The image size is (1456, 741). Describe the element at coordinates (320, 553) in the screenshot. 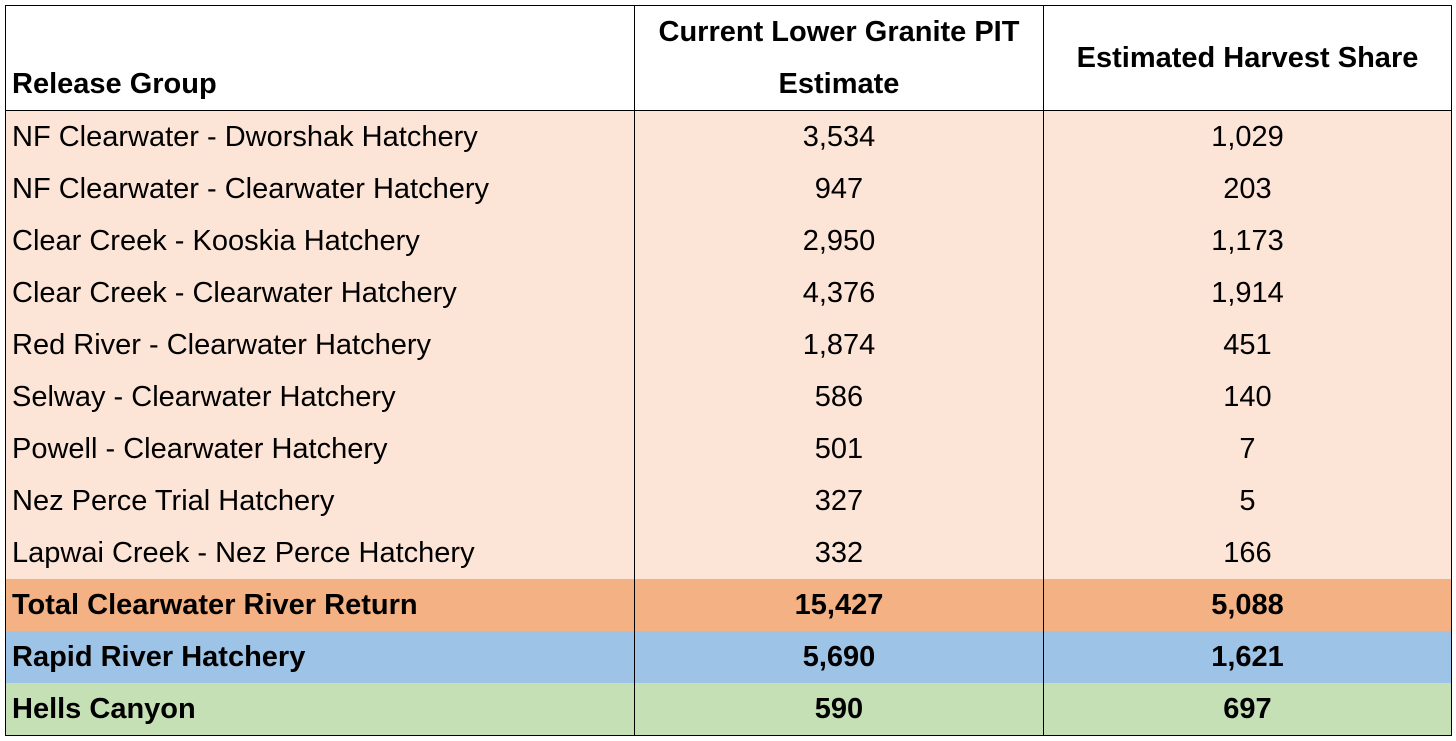

I see `group-cell: Lapwai Creek - Nez Perce Hatchery` at that location.